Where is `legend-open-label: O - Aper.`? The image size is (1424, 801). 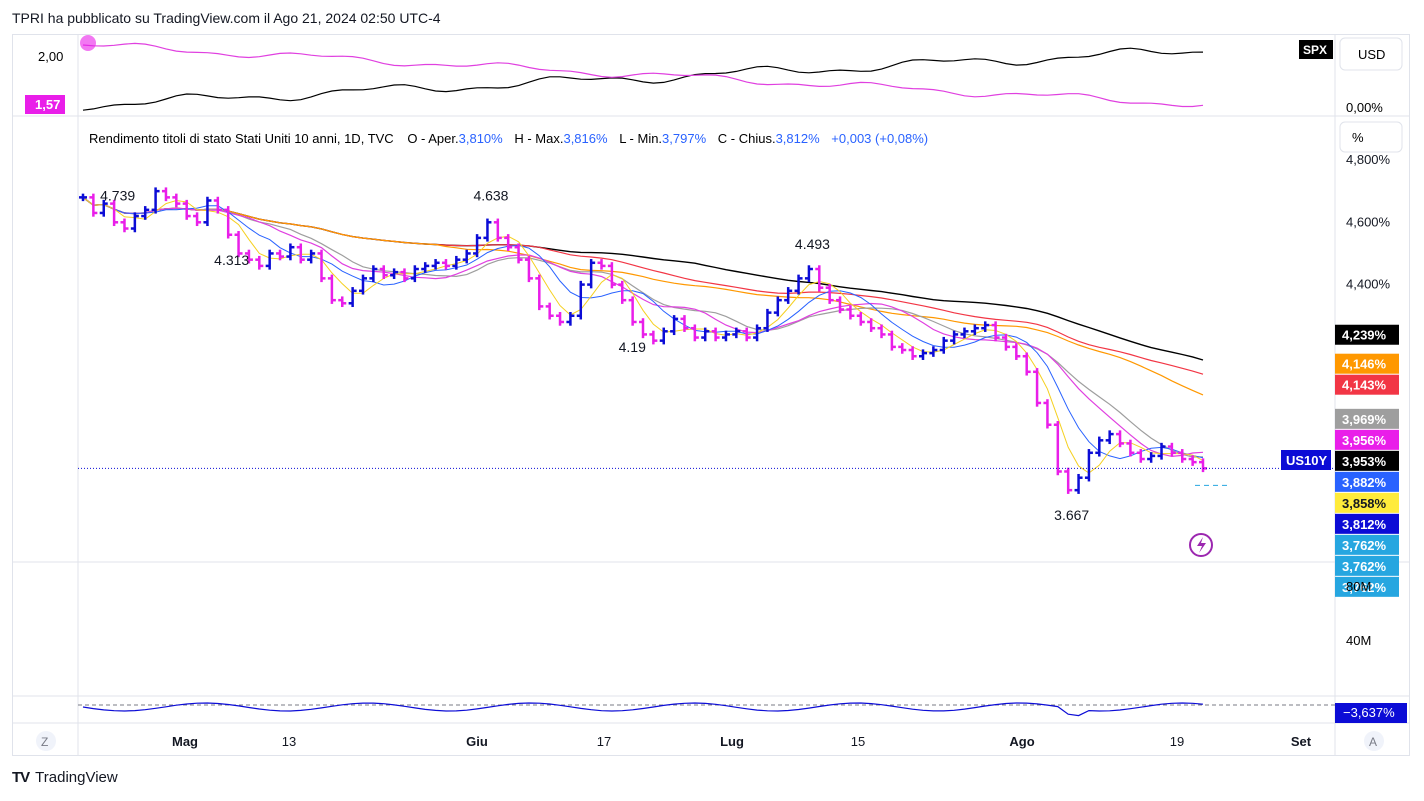
legend-open-label: O - Aper. is located at coordinates (432, 138).